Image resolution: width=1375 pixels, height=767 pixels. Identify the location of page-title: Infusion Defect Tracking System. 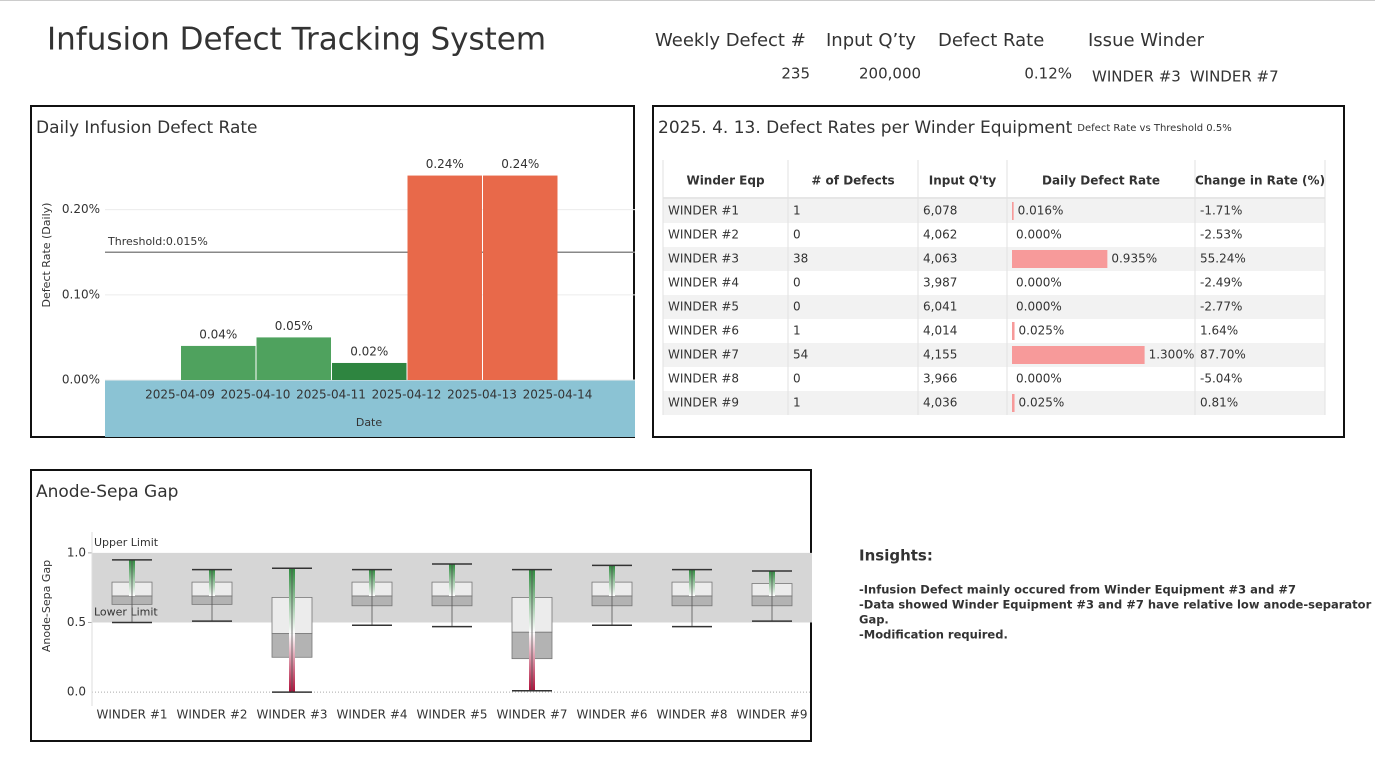
(296, 40).